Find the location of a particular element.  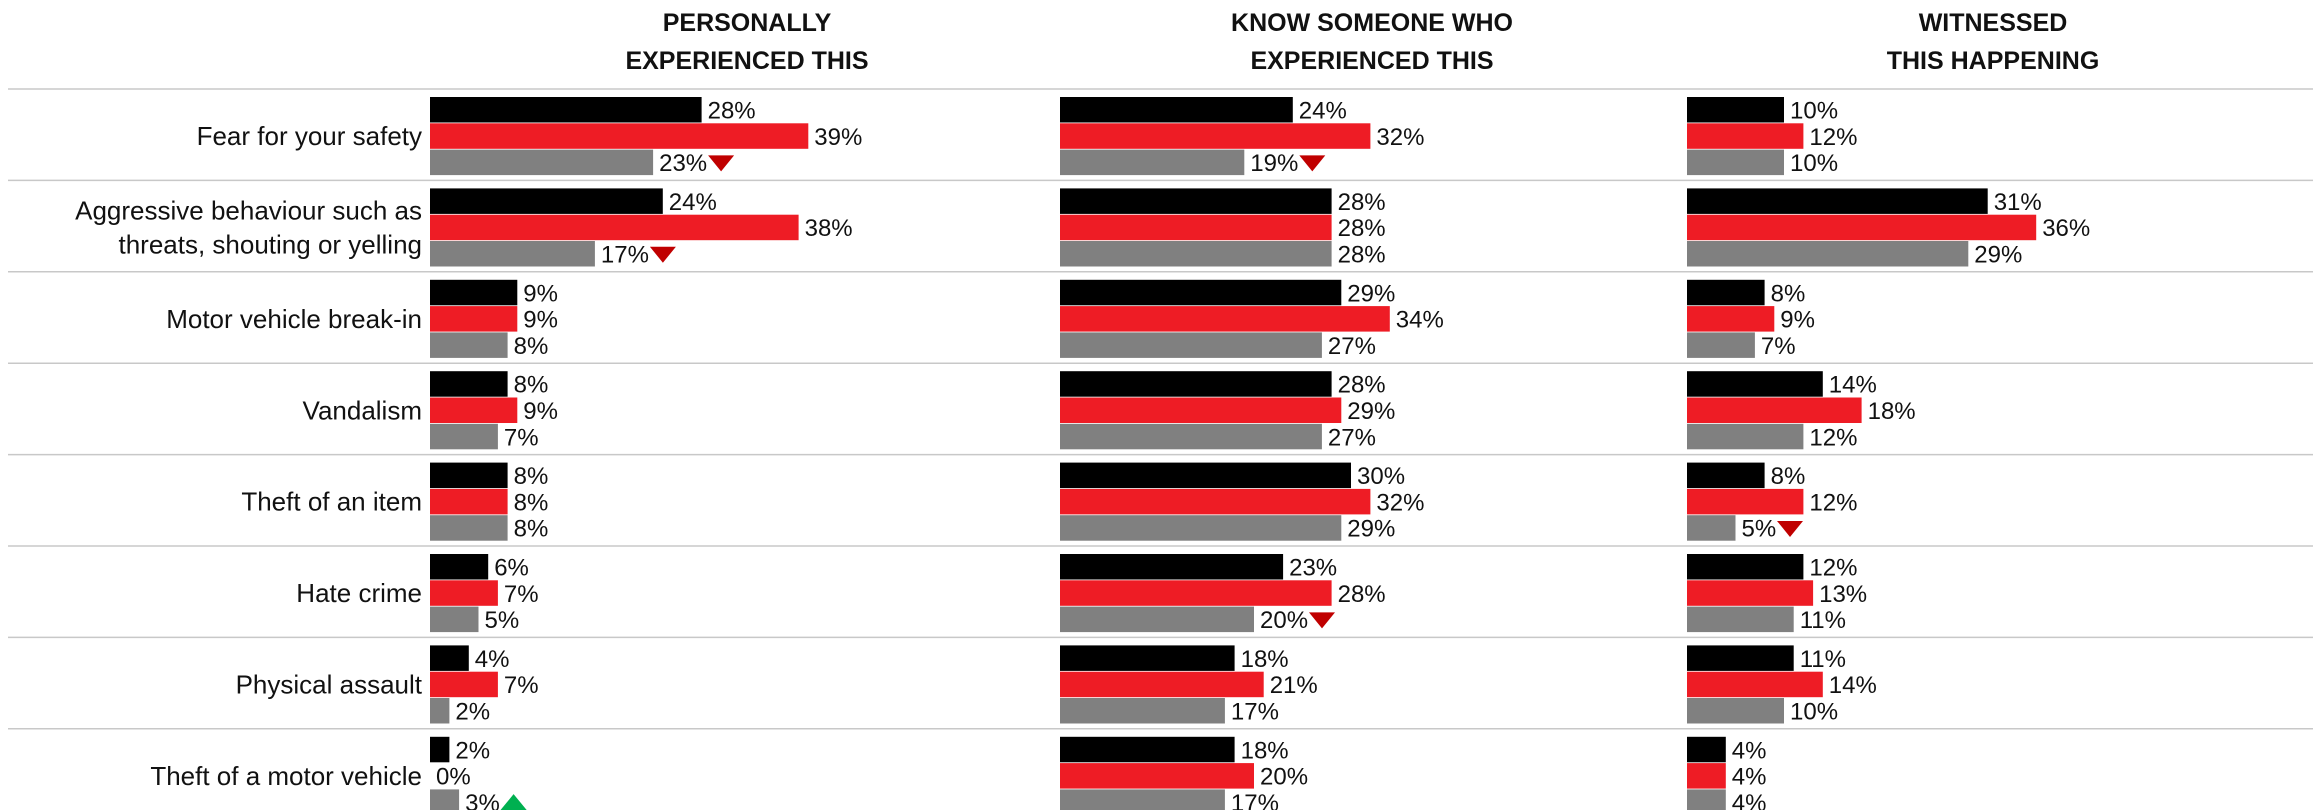

bar-cat6-panel0-series0 is located at coordinates (449, 658).